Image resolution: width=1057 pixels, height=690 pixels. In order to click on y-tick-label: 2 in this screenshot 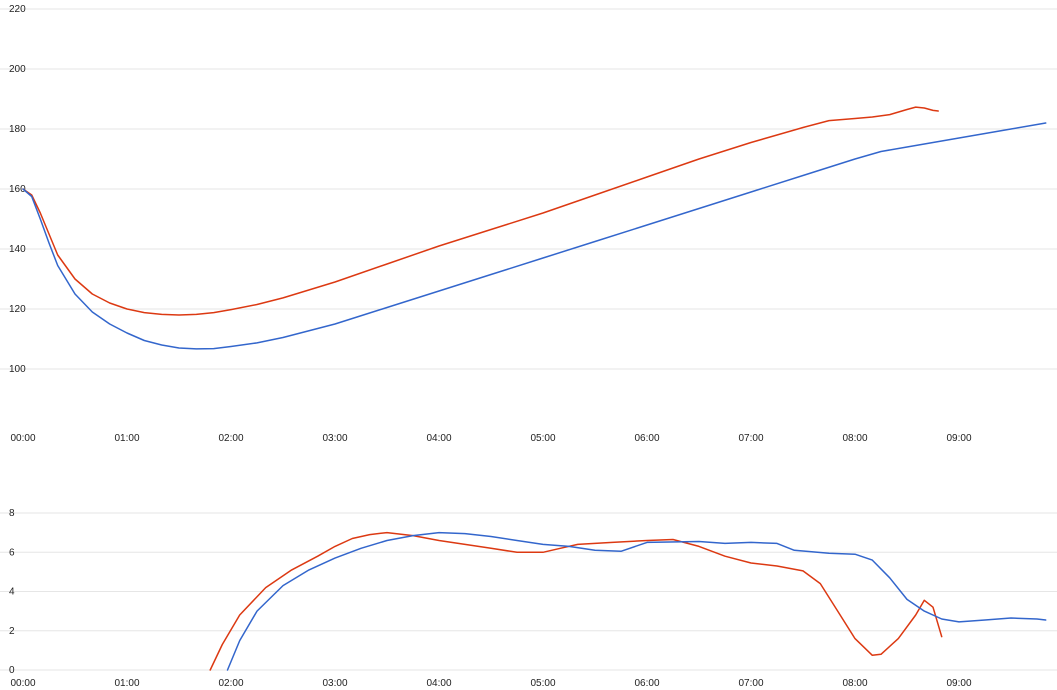, I will do `click(12, 631)`.